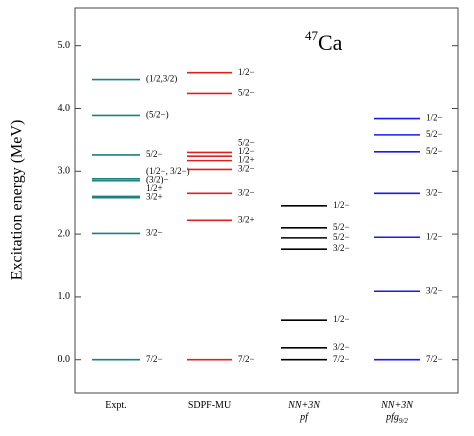 This screenshot has height=436, width=474. Describe the element at coordinates (64, 359) in the screenshot. I see `y-tick-label: 0.0` at that location.